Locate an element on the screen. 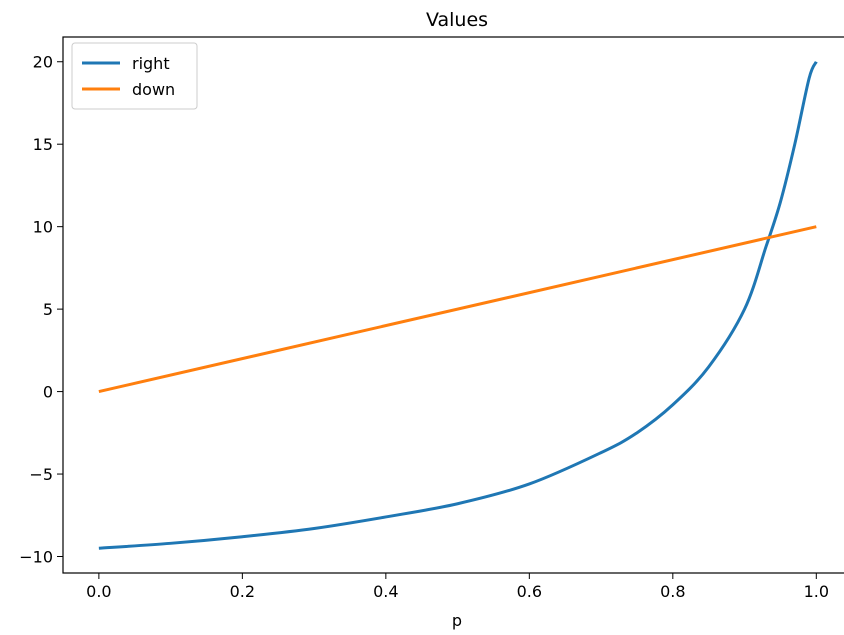 This screenshot has width=844, height=635. legend: right down is located at coordinates (134, 76).